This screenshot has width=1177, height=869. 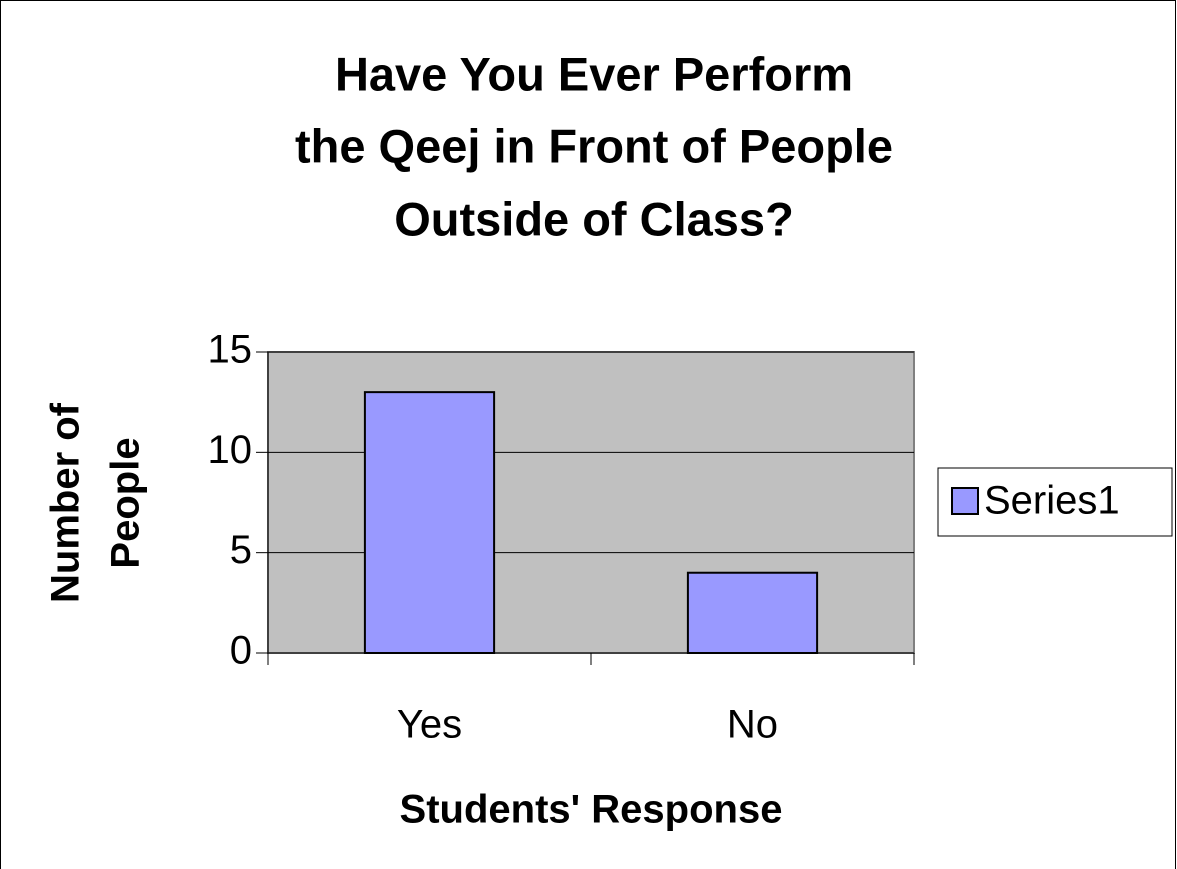 What do you see at coordinates (965, 501) in the screenshot?
I see `legend-swatch` at bounding box center [965, 501].